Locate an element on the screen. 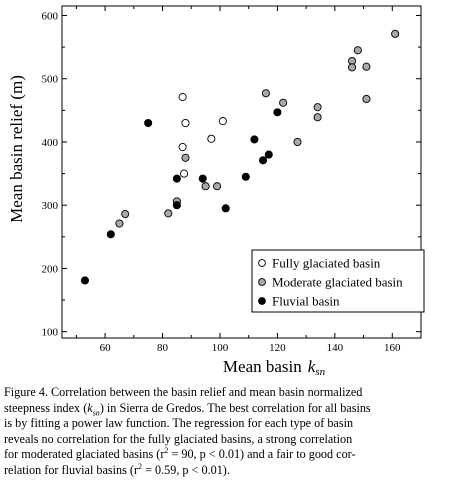  caption-line-2-a: steepness index ( is located at coordinates (46, 407).